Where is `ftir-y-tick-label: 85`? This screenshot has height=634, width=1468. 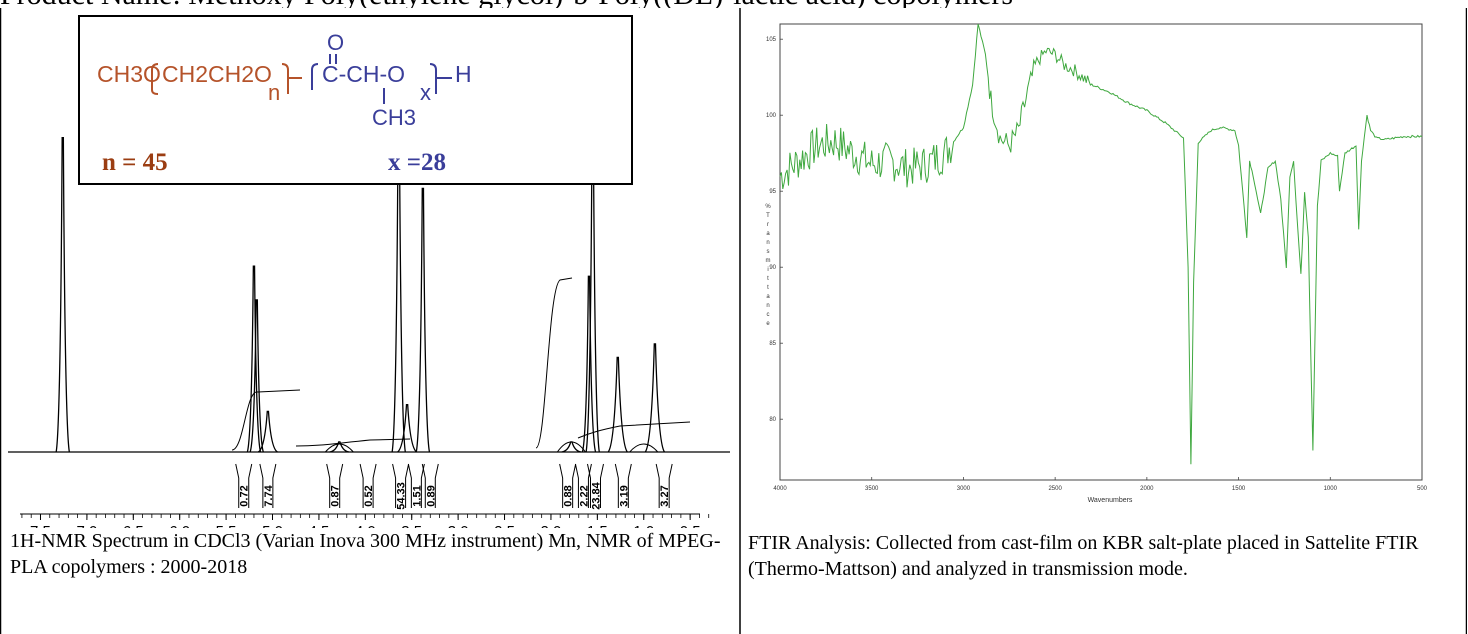 ftir-y-tick-label: 85 is located at coordinates (772, 344).